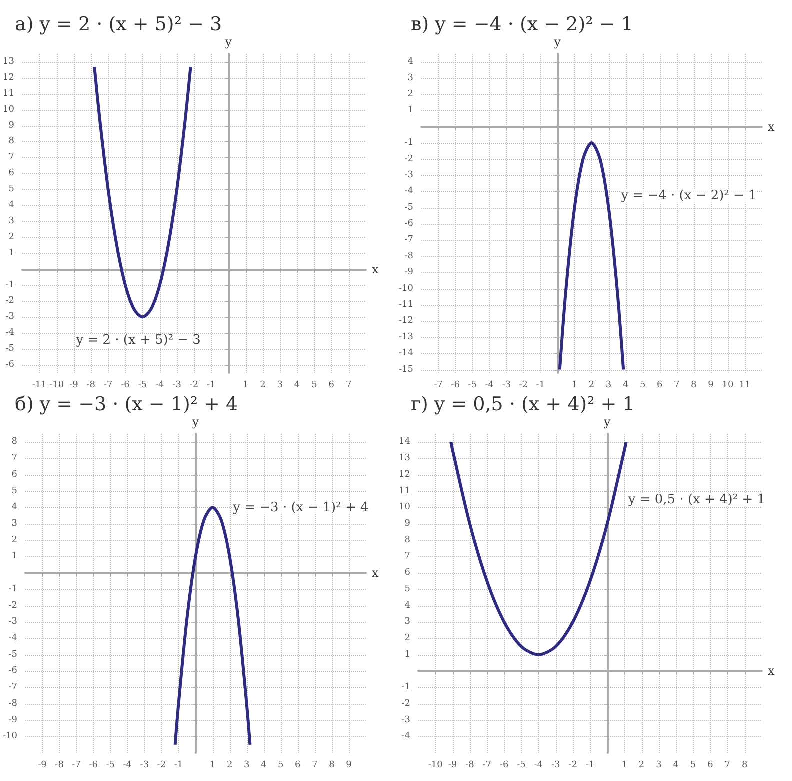 The height and width of the screenshot is (781, 792). What do you see at coordinates (522, 25) in the screenshot?
I see `chart-title: в) y = −4 · (x − 2)² − 1` at bounding box center [522, 25].